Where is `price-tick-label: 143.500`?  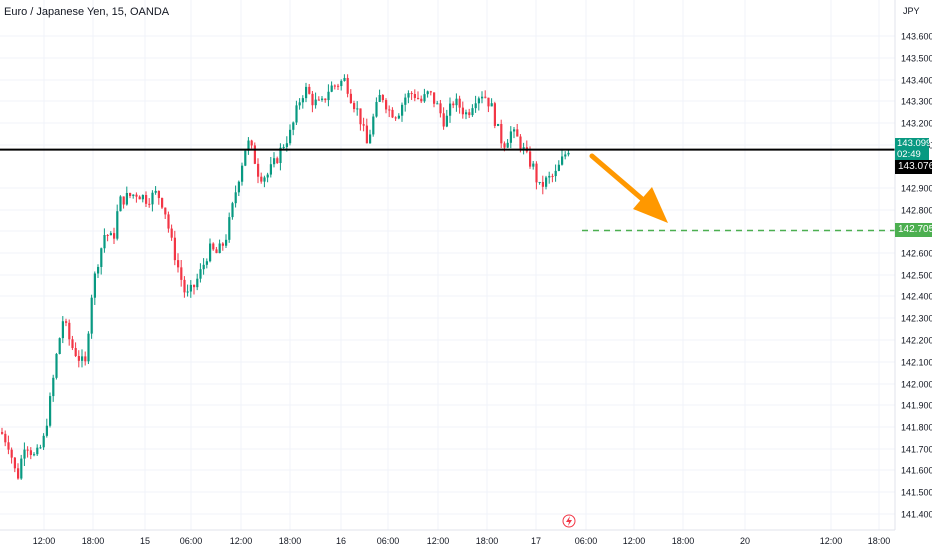
price-tick-label: 143.500 is located at coordinates (916, 59).